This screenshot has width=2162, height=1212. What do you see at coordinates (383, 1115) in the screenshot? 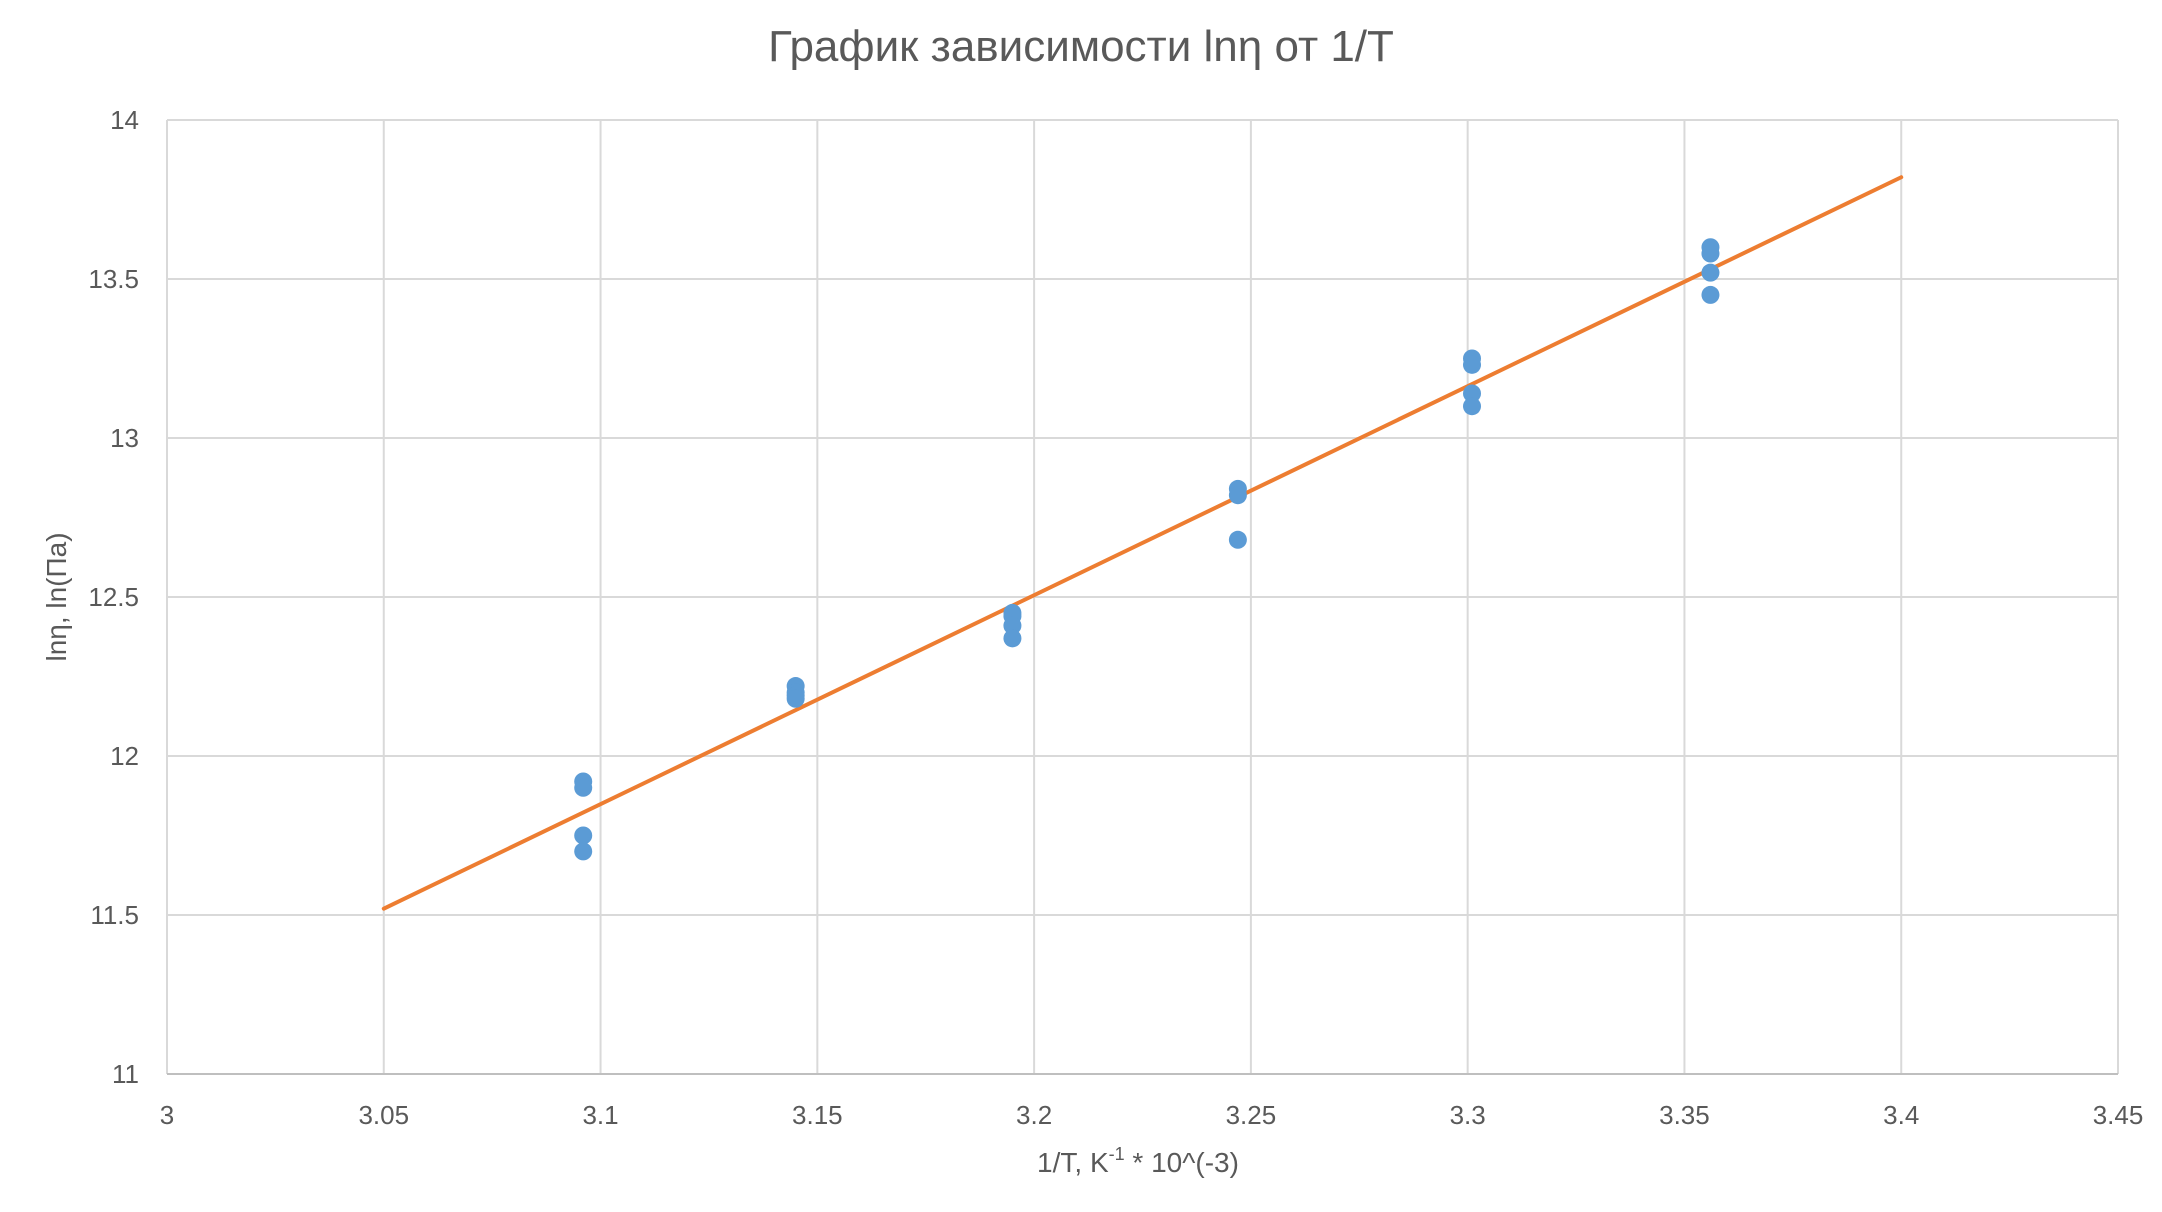
I see `x-tick-label: 3.05` at bounding box center [383, 1115].